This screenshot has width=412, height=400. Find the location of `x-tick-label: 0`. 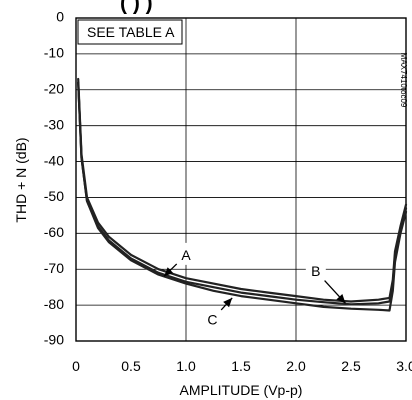

x-tick-label: 0 is located at coordinates (76, 366).